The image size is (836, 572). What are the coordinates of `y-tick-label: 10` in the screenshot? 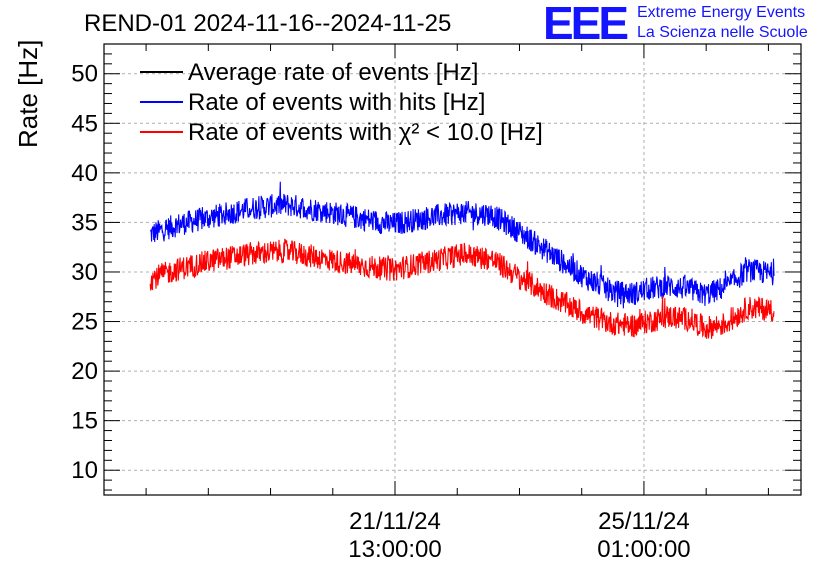 It's located at (84, 470).